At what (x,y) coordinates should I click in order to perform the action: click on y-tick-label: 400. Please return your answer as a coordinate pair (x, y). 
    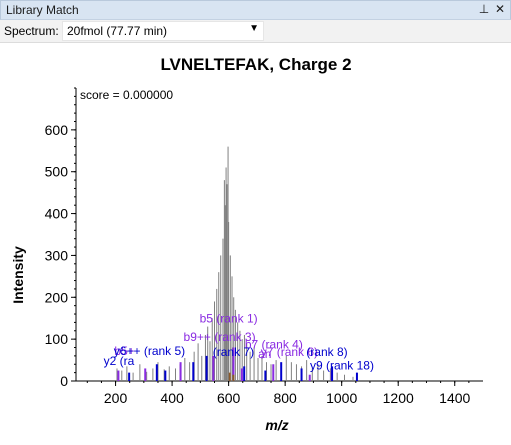
    Looking at the image, I should click on (57, 214).